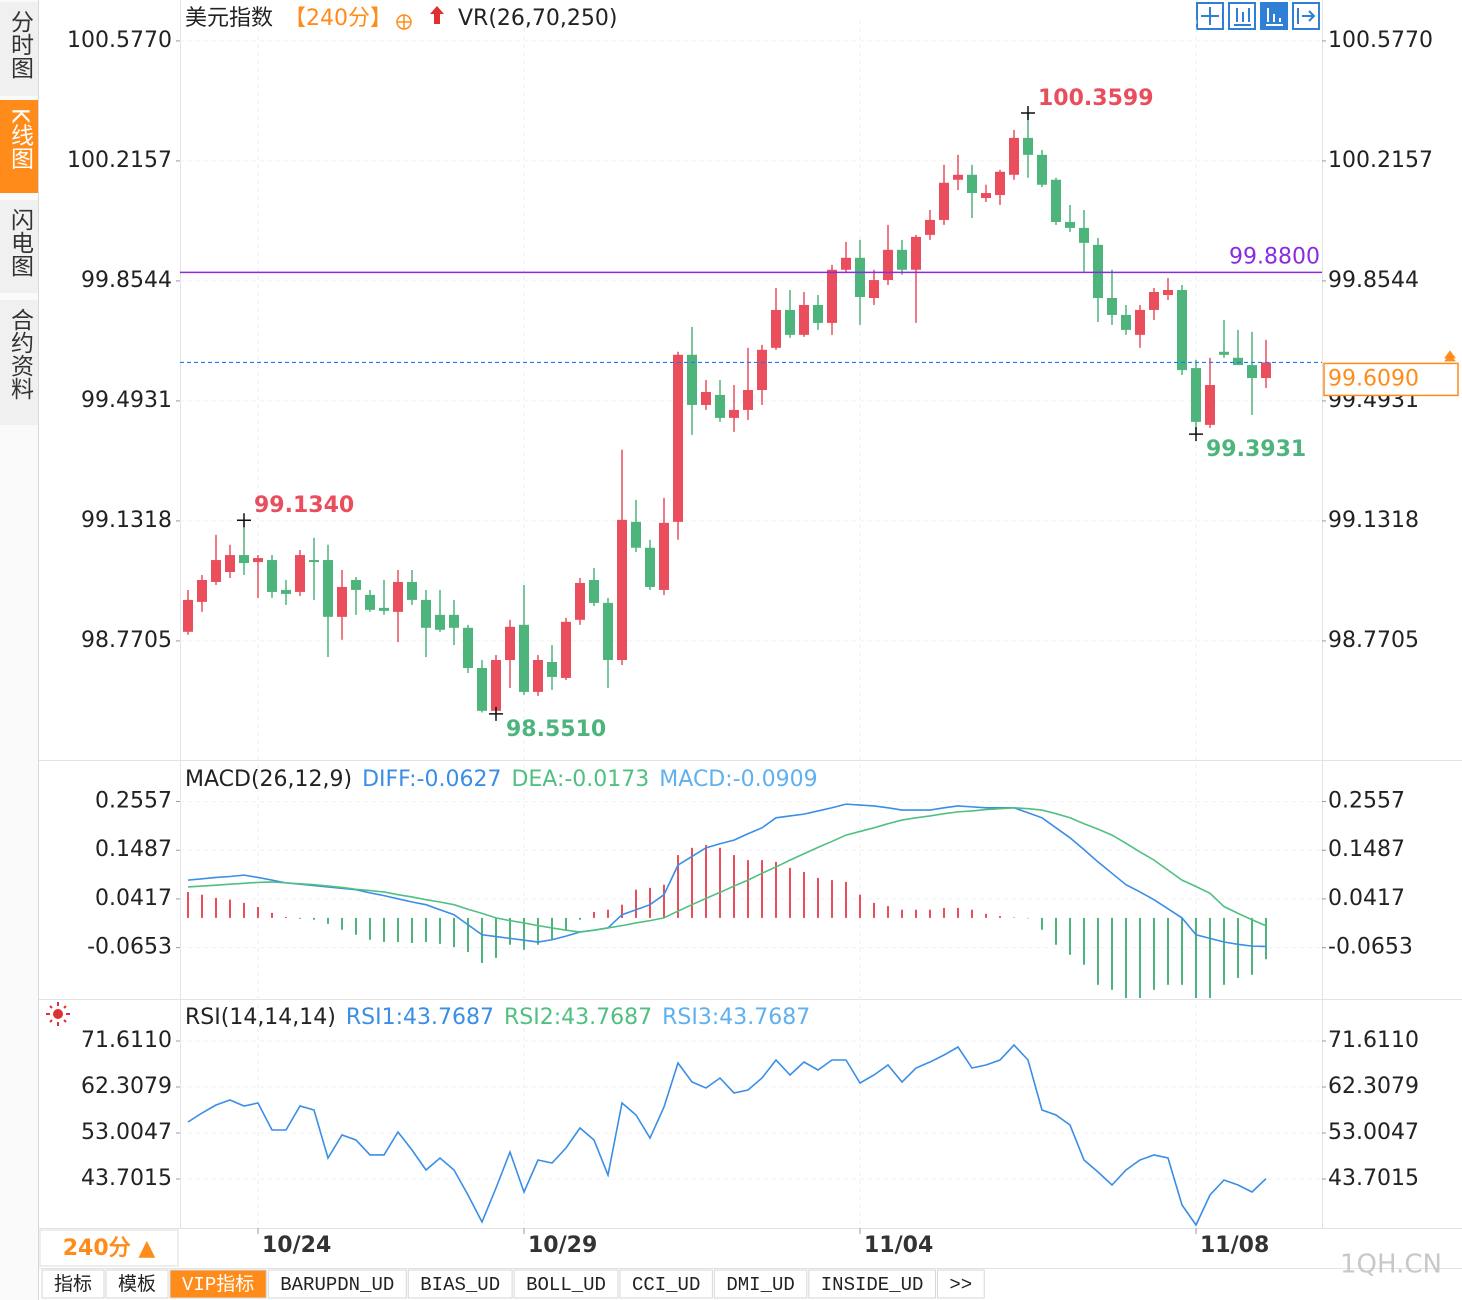  I want to click on footer-tab-label: VIP指标, so click(218, 1284).